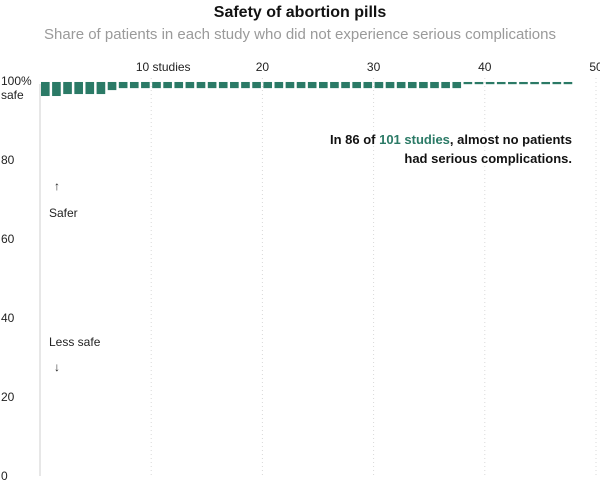 This screenshot has height=484, width=600. What do you see at coordinates (12, 95) in the screenshot?
I see `y-tick-sublabel: safe` at bounding box center [12, 95].